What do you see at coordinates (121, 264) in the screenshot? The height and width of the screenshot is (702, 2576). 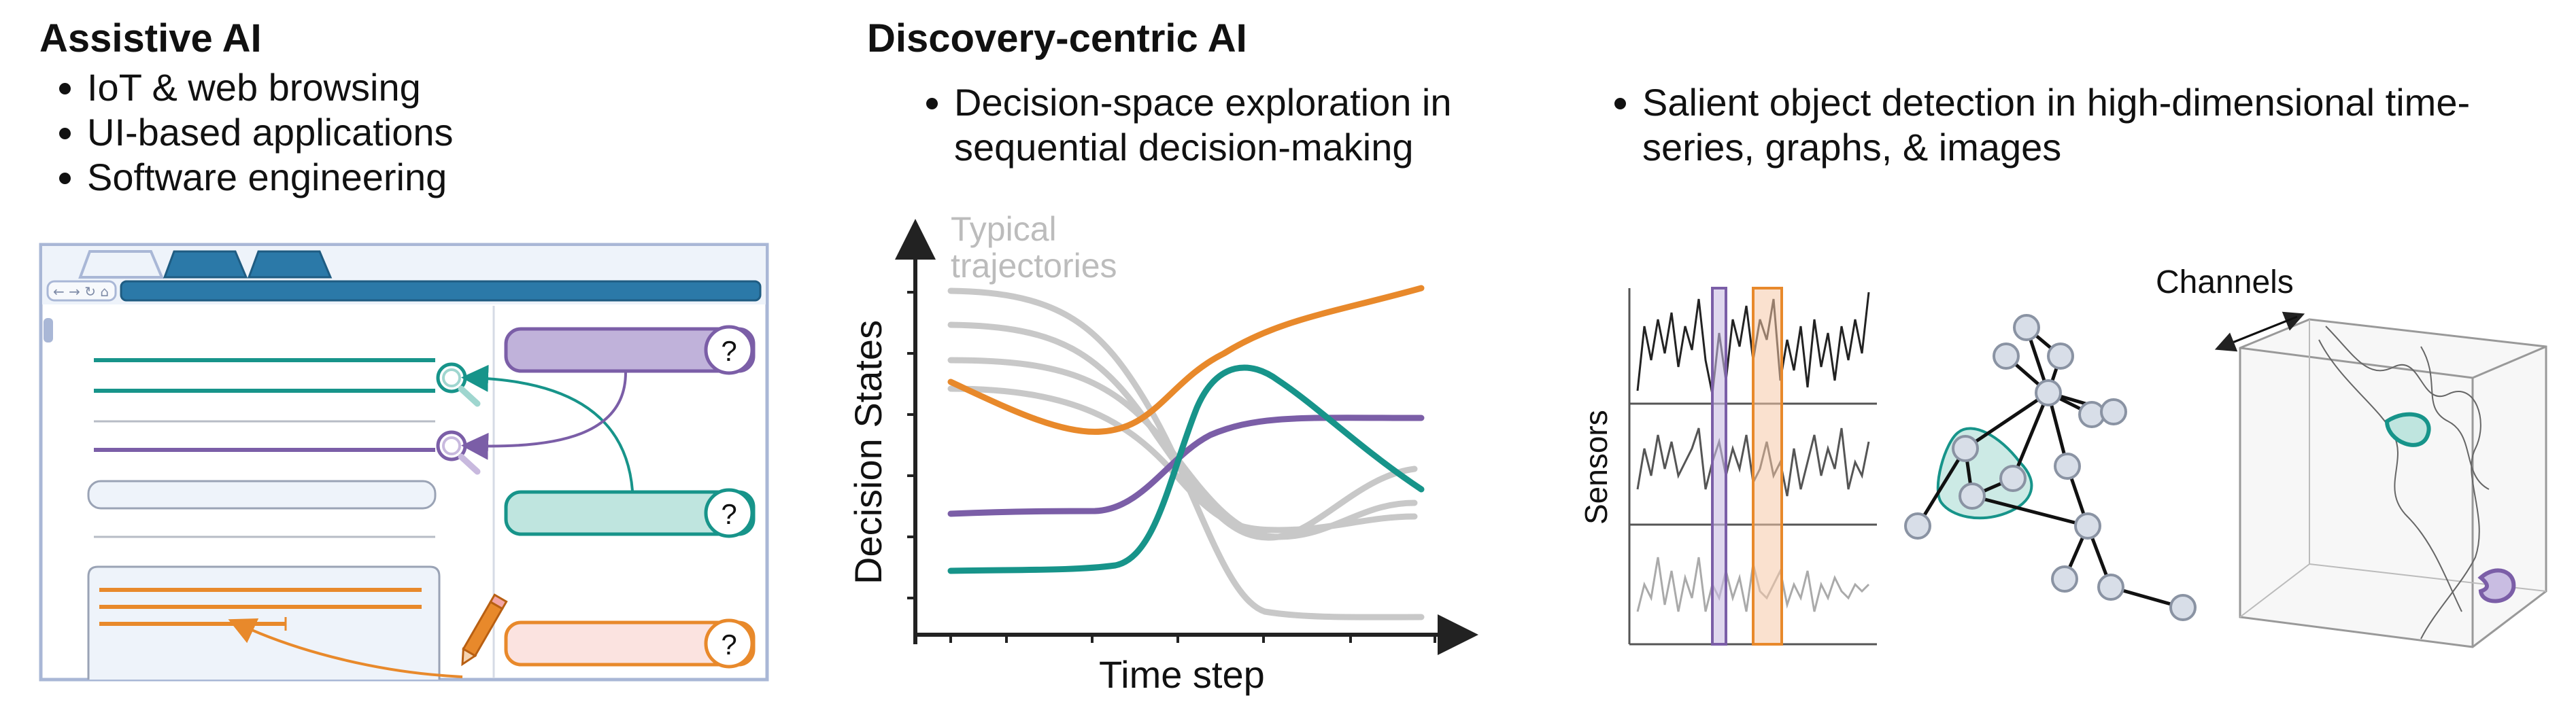 I see `browser-tab-active` at bounding box center [121, 264].